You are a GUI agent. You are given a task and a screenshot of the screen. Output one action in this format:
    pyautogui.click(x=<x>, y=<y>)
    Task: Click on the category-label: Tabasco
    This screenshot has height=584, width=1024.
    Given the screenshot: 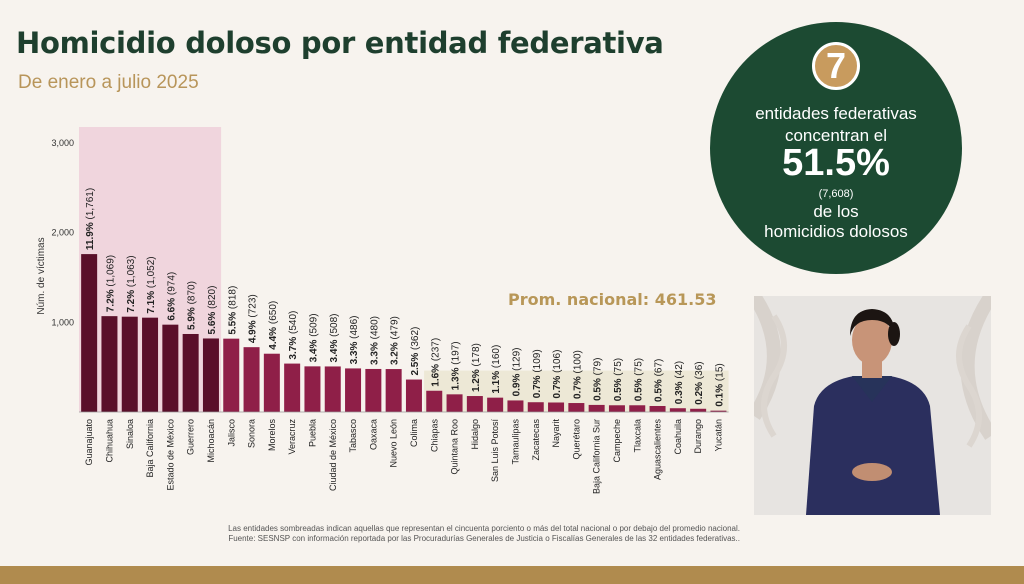 What is the action you would take?
    pyautogui.click(x=353, y=436)
    